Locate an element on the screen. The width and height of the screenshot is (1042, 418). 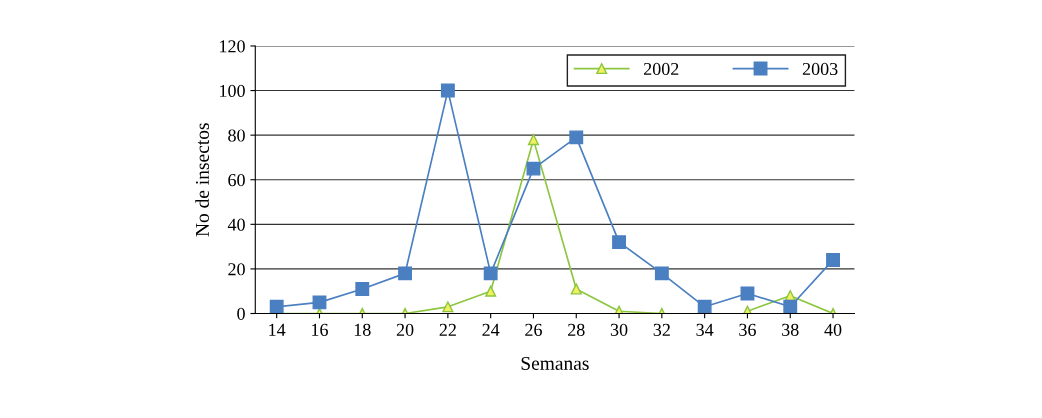
x-tick-label: 40 is located at coordinates (833, 329).